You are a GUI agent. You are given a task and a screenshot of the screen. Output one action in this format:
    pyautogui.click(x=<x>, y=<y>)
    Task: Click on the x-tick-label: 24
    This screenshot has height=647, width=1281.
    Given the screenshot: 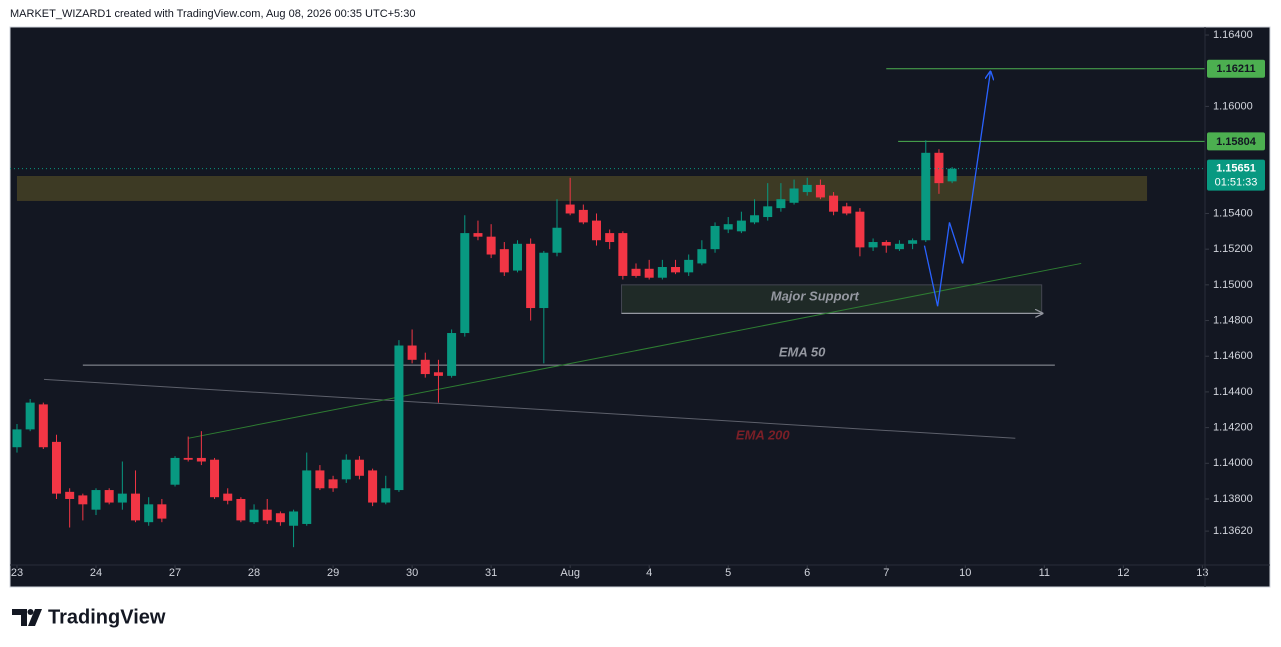 What is the action you would take?
    pyautogui.click(x=96, y=573)
    